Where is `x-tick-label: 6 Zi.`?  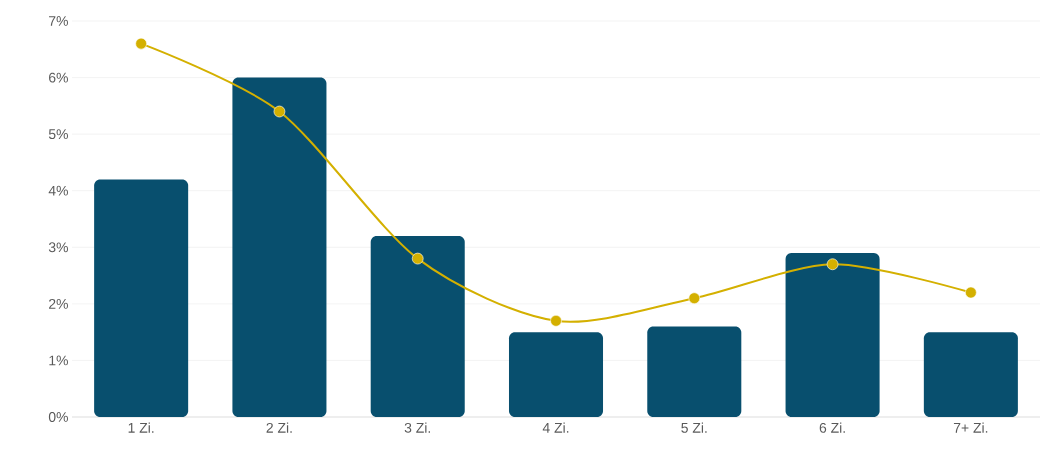 x-tick-label: 6 Zi. is located at coordinates (832, 427).